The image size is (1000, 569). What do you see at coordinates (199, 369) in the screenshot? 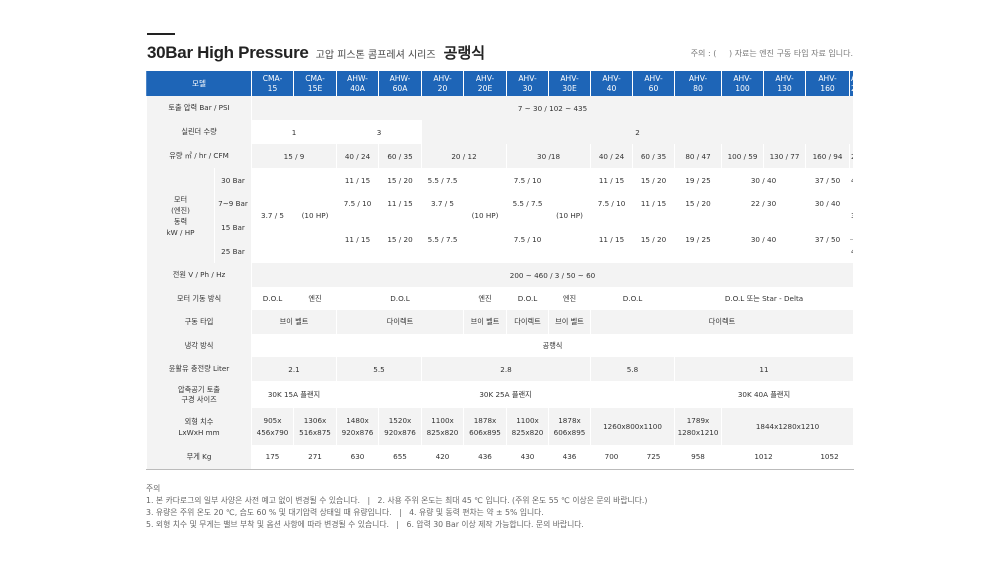
I see `row-label: 윤활유 충전량 Liter` at bounding box center [199, 369].